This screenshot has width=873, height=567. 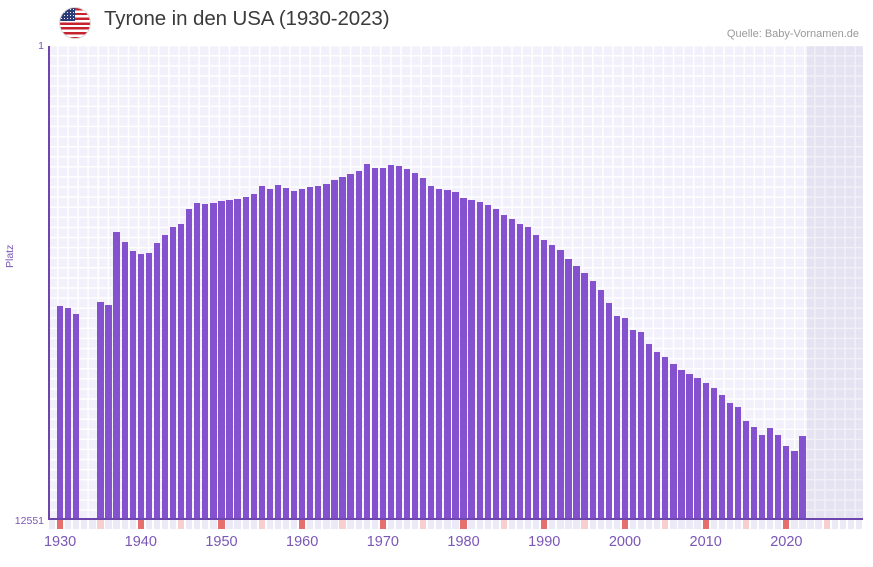 What do you see at coordinates (383, 542) in the screenshot?
I see `x-axis-tick-label: 1970` at bounding box center [383, 542].